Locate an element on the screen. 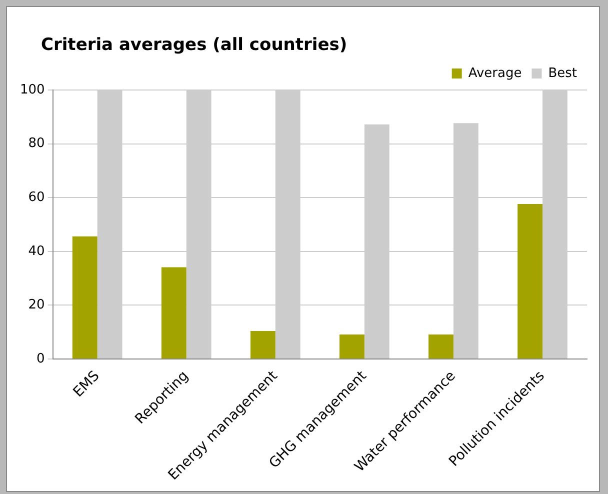  y-tick-label: 40 is located at coordinates (36, 251).